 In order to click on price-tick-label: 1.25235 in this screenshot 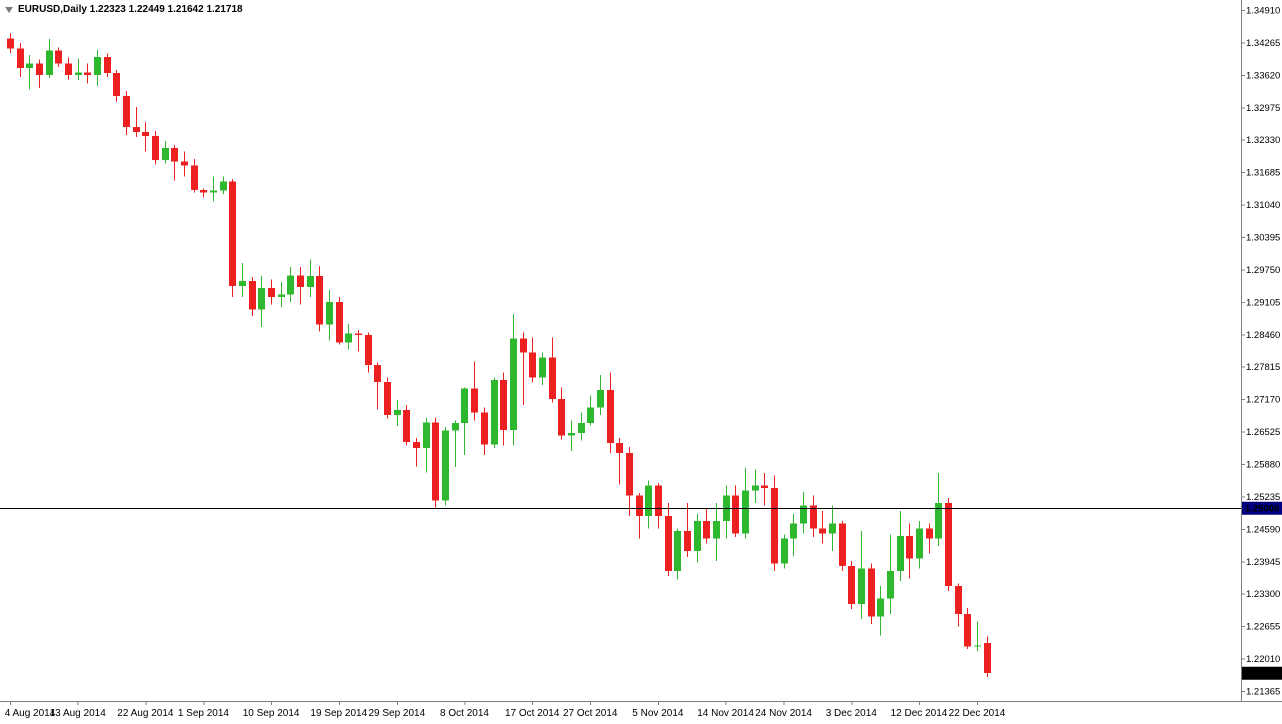, I will do `click(1263, 497)`.